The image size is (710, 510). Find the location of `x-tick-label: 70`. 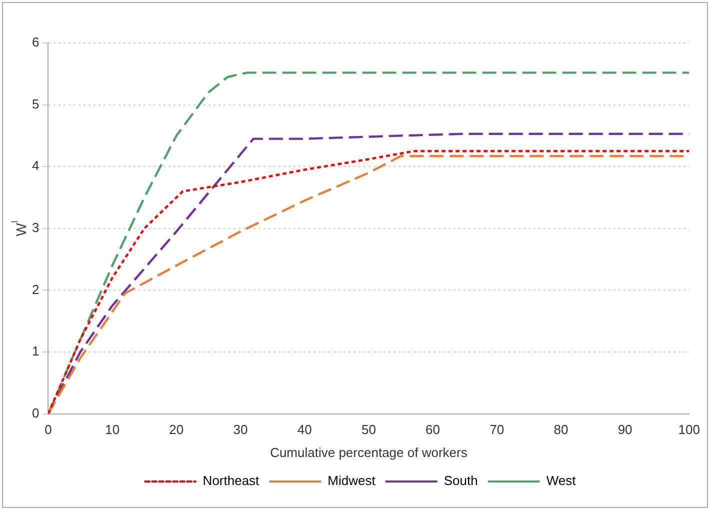

x-tick-label: 70 is located at coordinates (497, 430).